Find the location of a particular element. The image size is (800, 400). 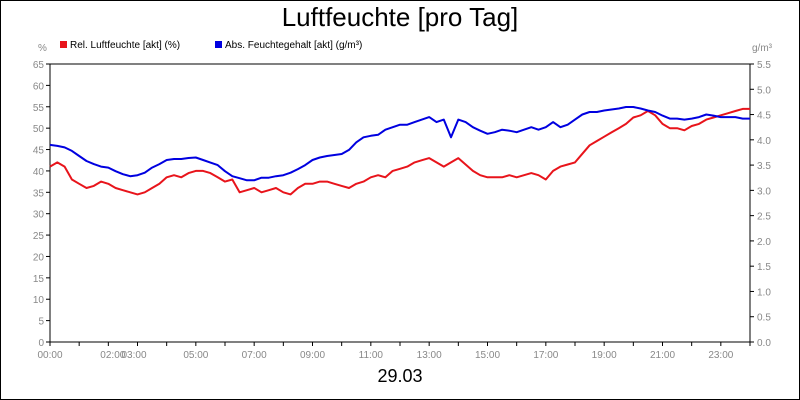

y-tick-label-left: 45 is located at coordinates (39, 151).